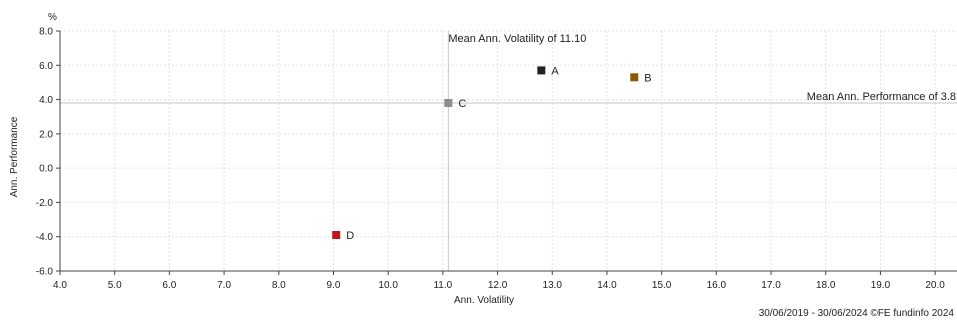 The width and height of the screenshot is (957, 320). What do you see at coordinates (388, 285) in the screenshot?
I see `x-tick-label: 10.0` at bounding box center [388, 285].